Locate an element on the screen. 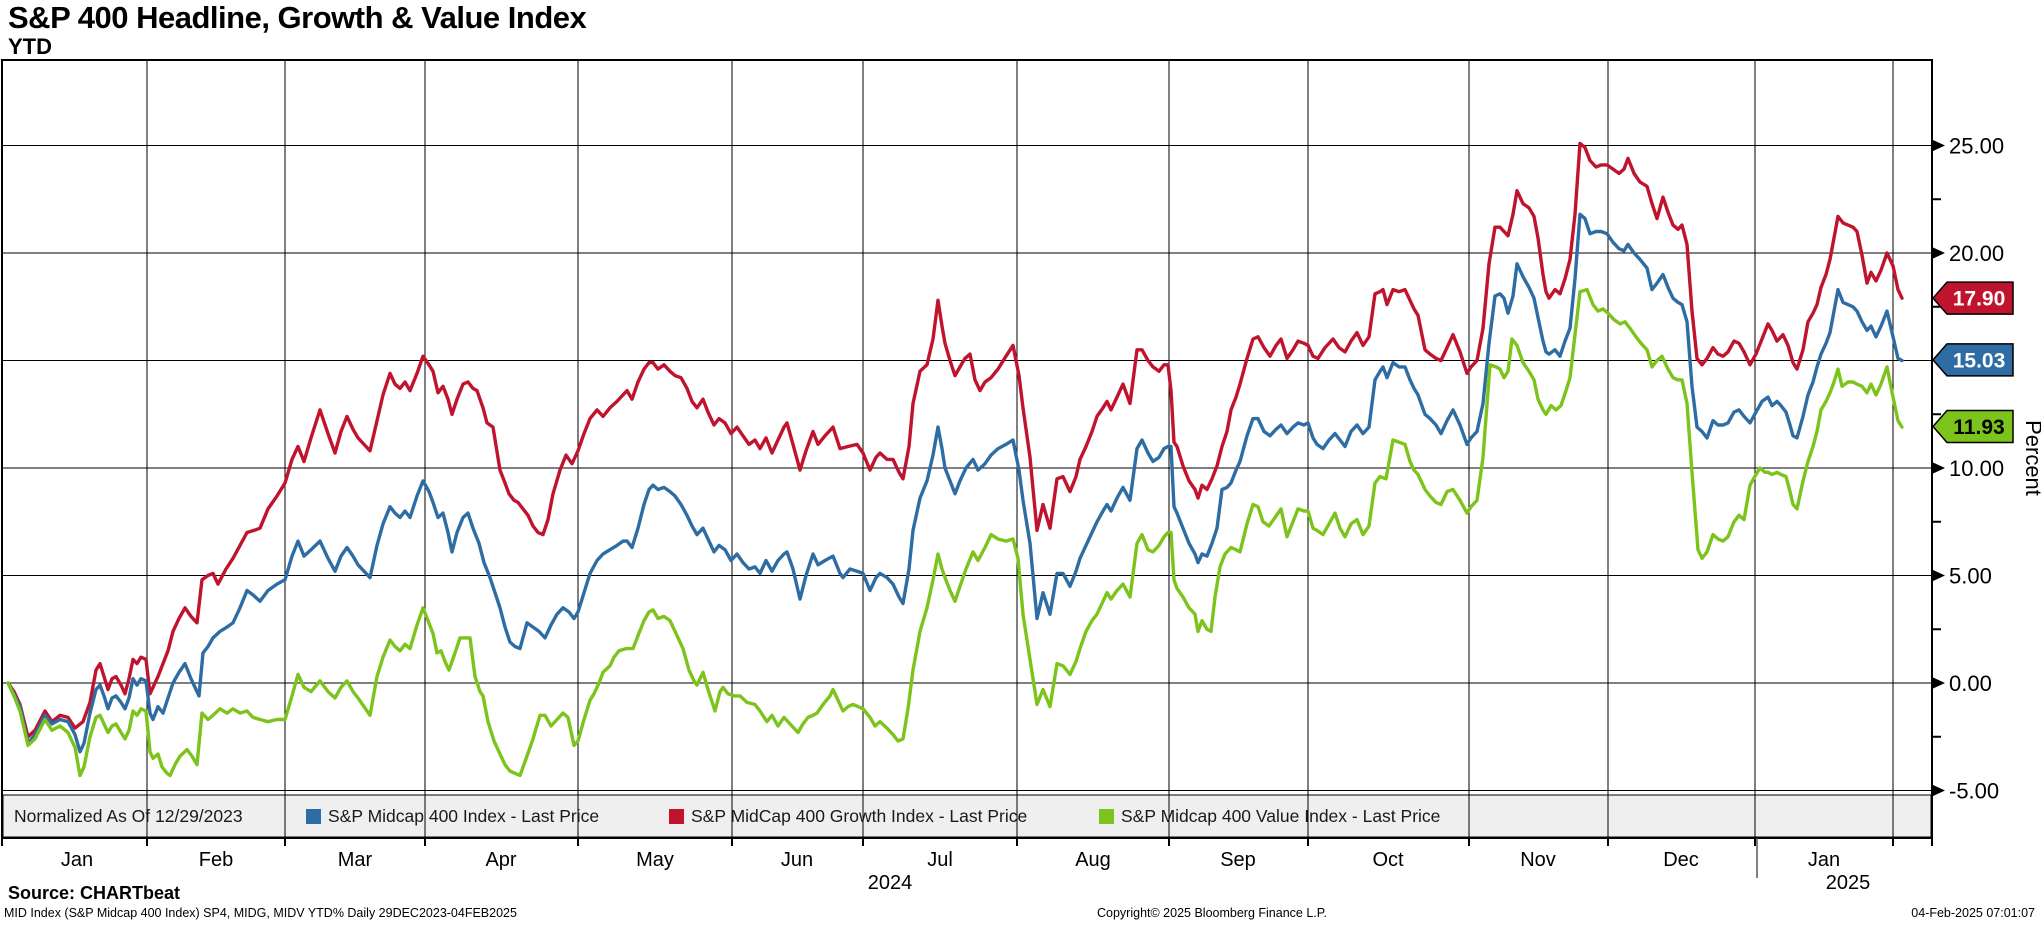  x-month-label: Nov is located at coordinates (1538, 860).